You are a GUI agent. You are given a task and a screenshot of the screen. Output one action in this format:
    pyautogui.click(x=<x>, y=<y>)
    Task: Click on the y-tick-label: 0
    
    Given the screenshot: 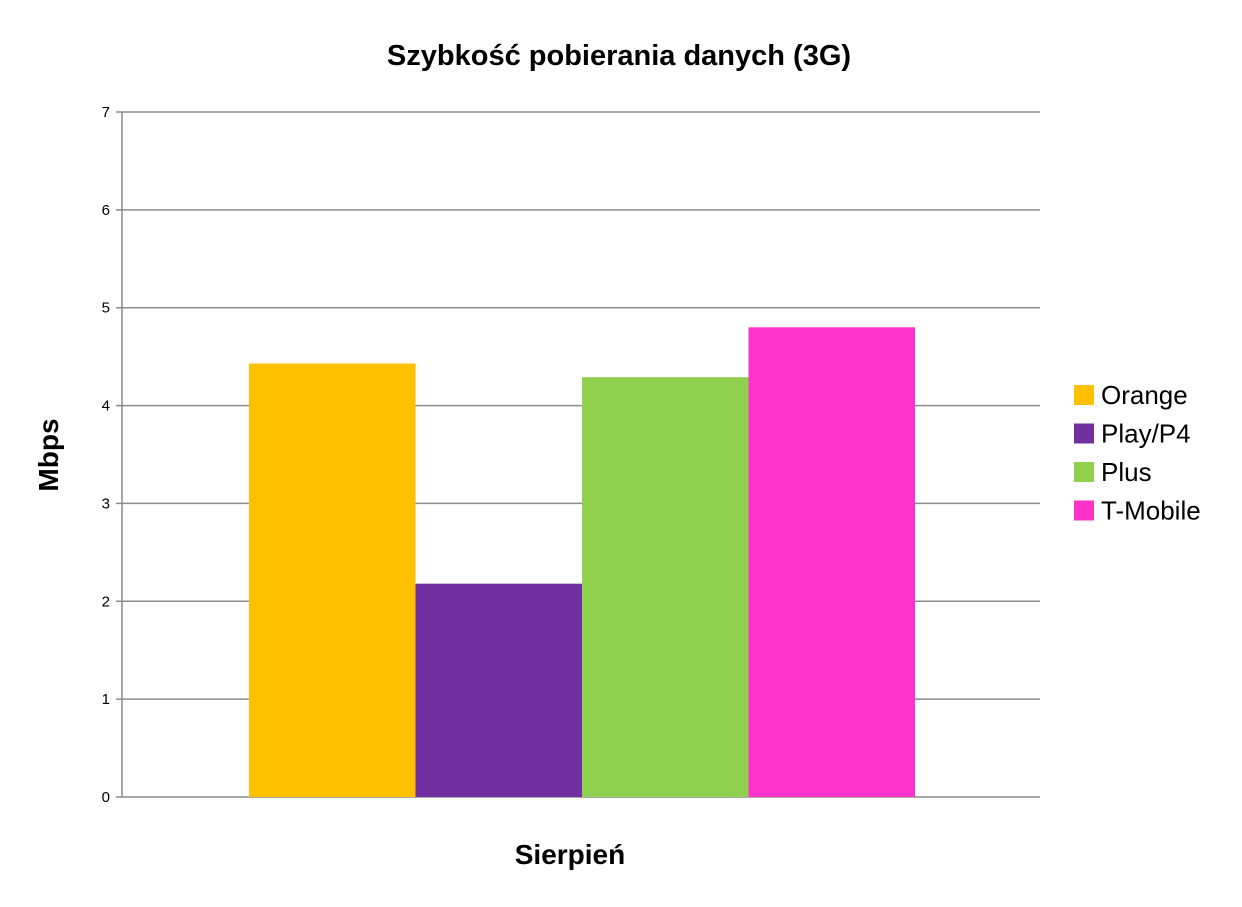 What is the action you would take?
    pyautogui.click(x=106, y=797)
    